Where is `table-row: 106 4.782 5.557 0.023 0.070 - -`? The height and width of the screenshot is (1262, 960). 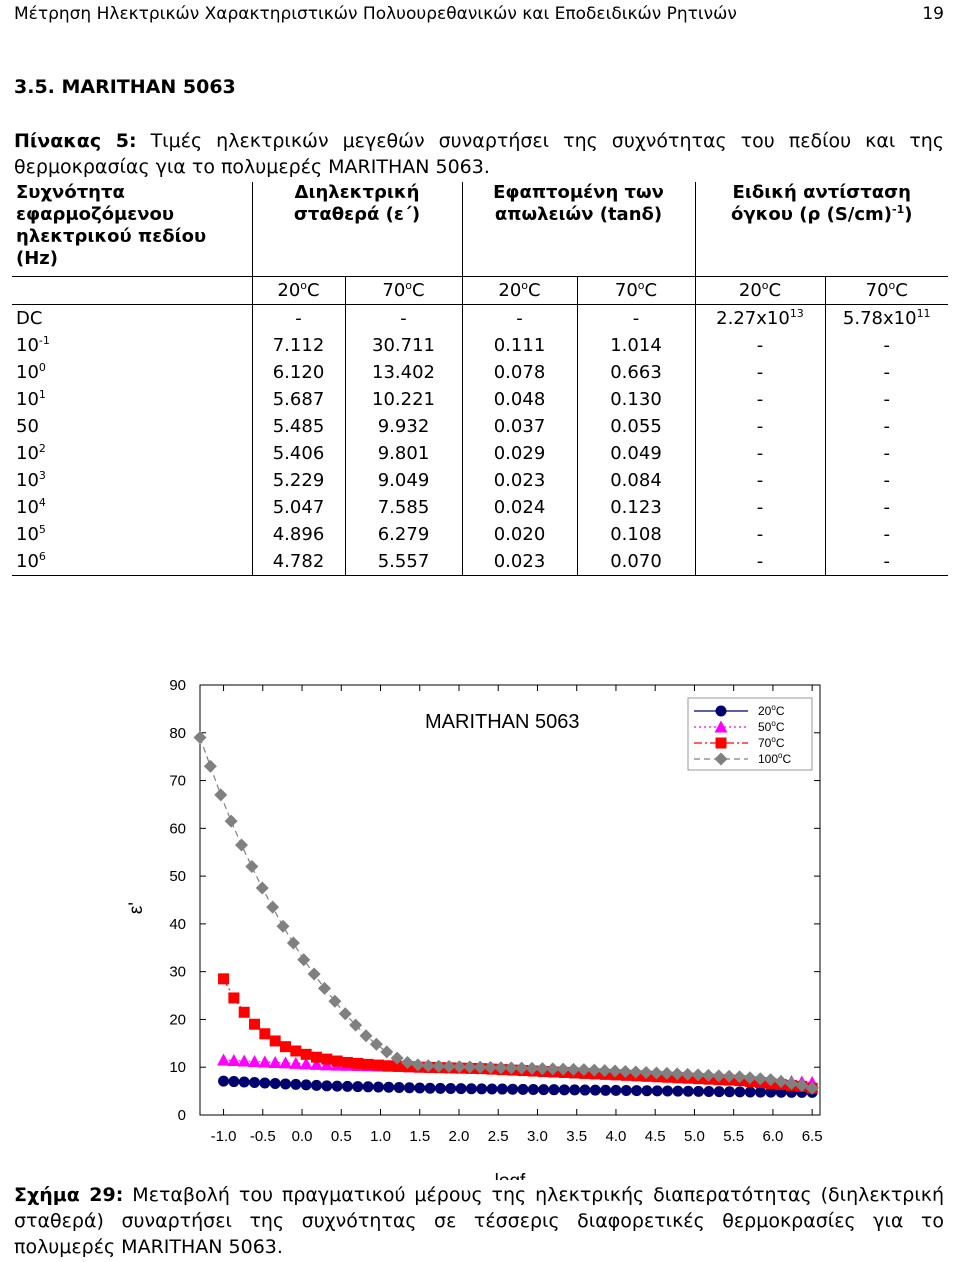 table-row: 106 4.782 5.557 0.023 0.070 - - is located at coordinates (480, 562).